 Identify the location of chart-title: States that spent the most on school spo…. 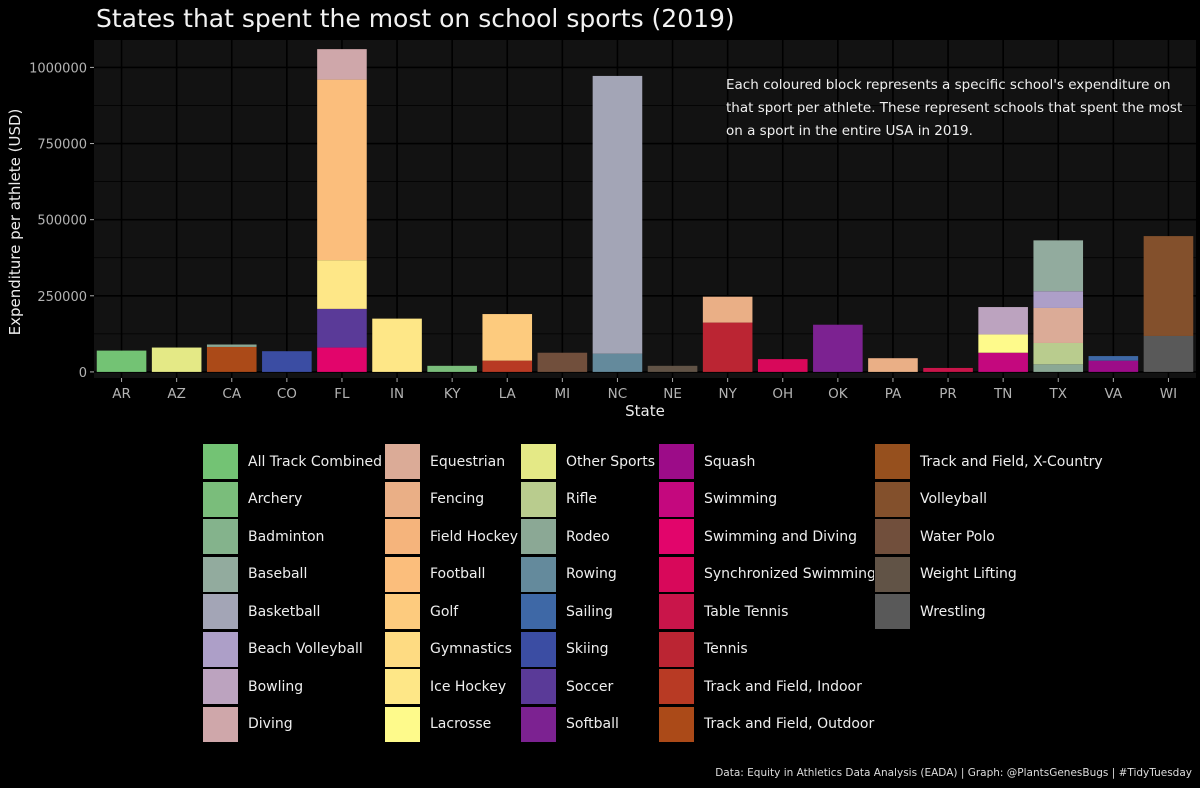
(415, 18).